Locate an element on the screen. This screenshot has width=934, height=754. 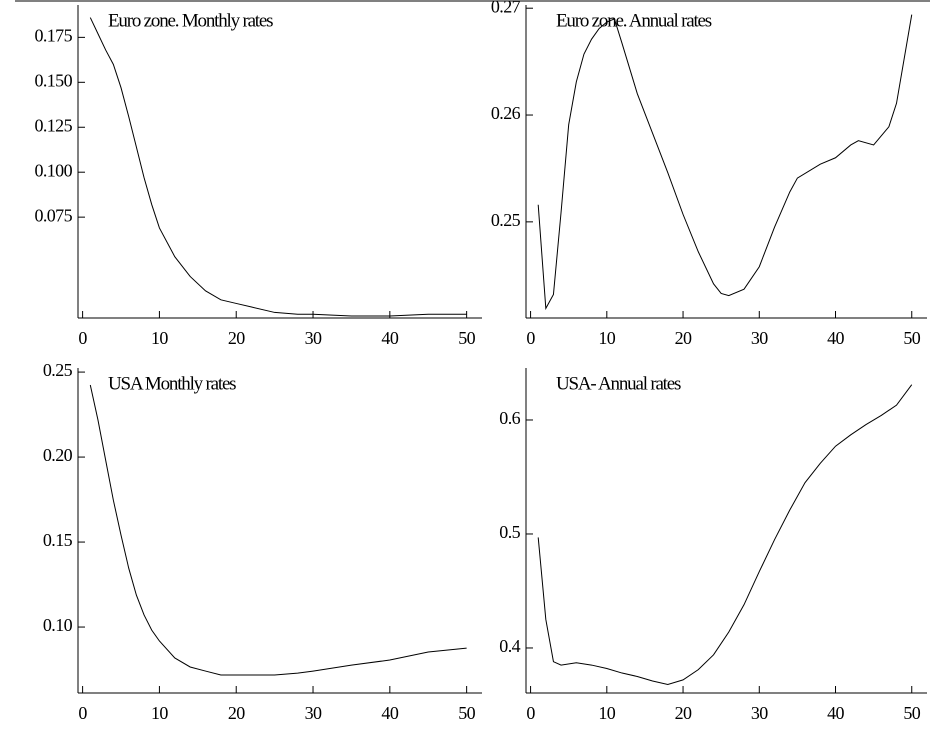
y-tick-label: 0.150 is located at coordinates (53, 80).